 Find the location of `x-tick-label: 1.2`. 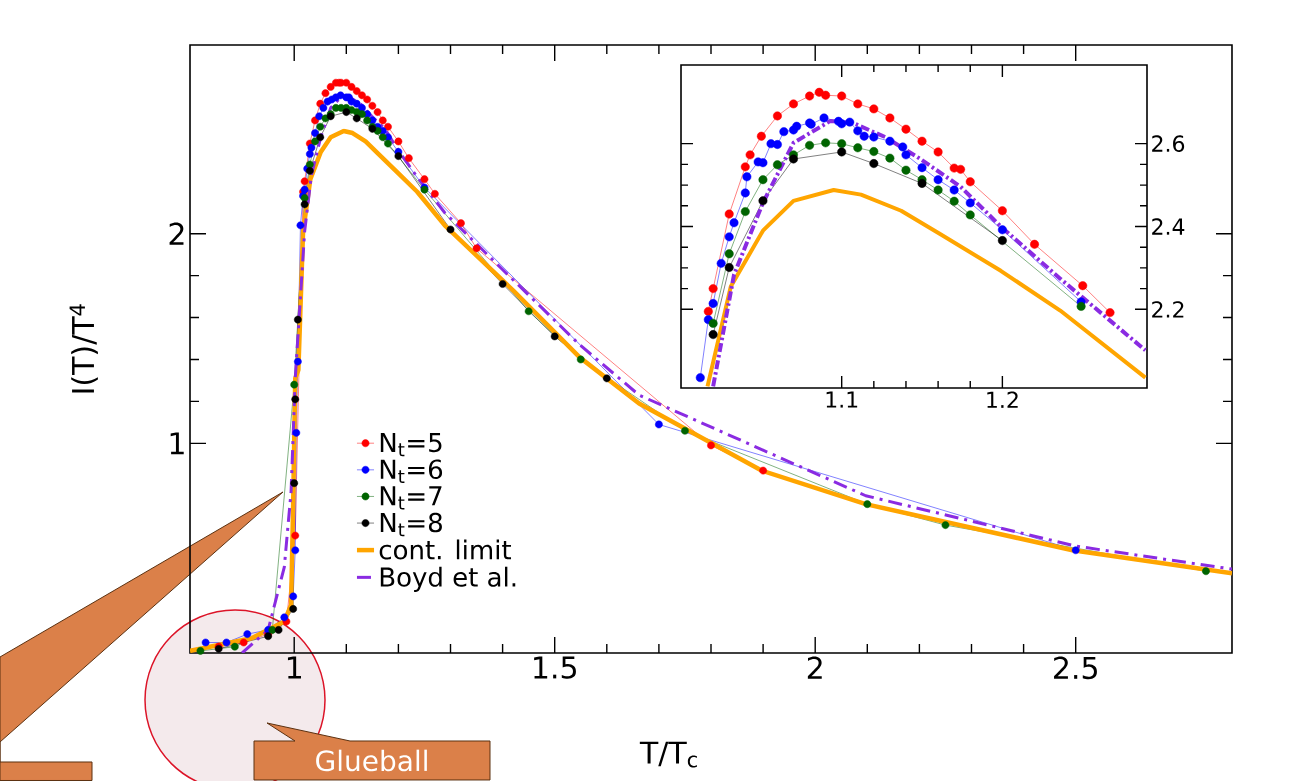

x-tick-label: 1.2 is located at coordinates (1002, 399).